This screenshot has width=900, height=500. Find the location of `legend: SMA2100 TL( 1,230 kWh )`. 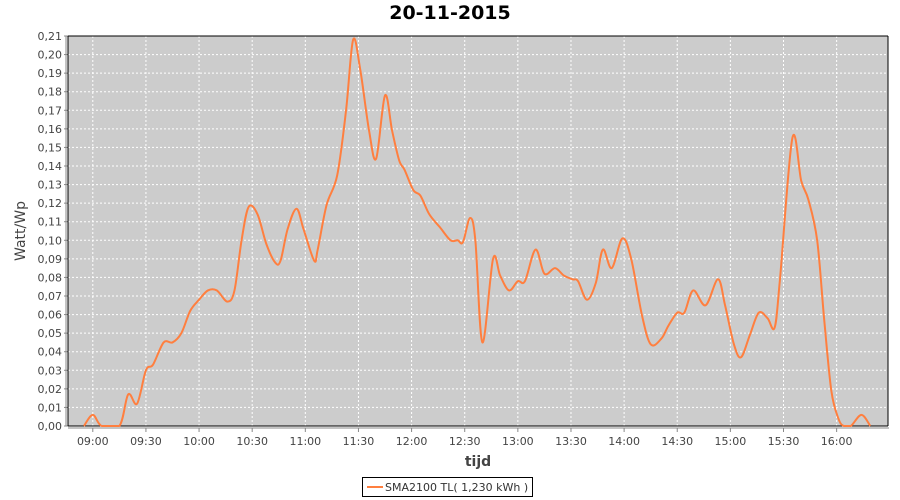

legend: SMA2100 TL( 1,230 kWh ) is located at coordinates (448, 487).